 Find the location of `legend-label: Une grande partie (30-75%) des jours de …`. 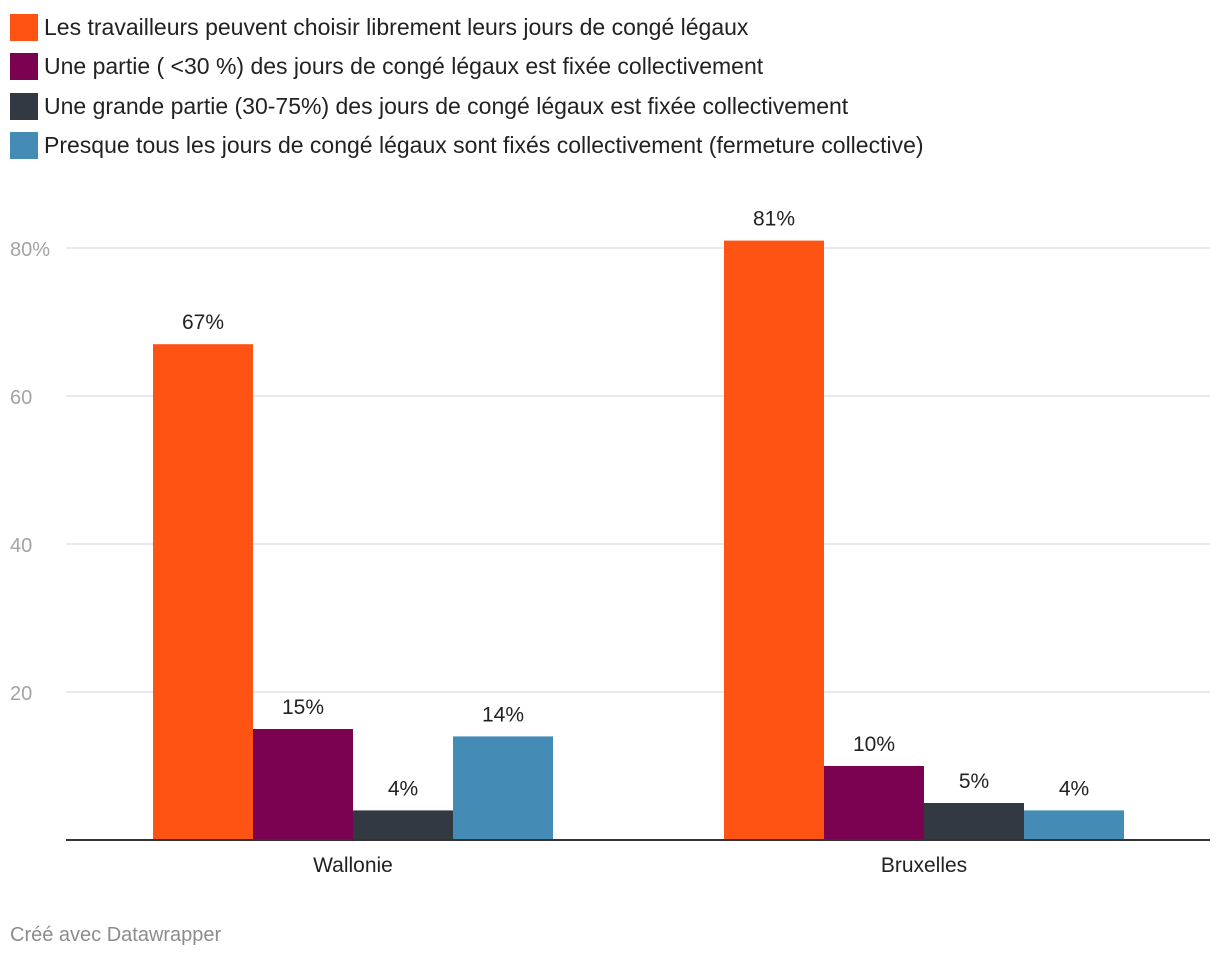

legend-label: Une grande partie (30-75%) des jours de … is located at coordinates (446, 105).